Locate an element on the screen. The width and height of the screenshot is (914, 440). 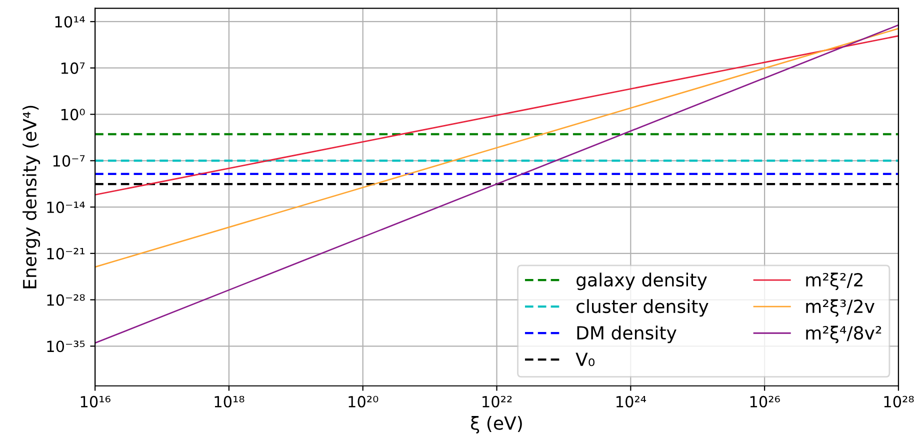
y-tick-label: 10⁻⁷ is located at coordinates (69, 161).